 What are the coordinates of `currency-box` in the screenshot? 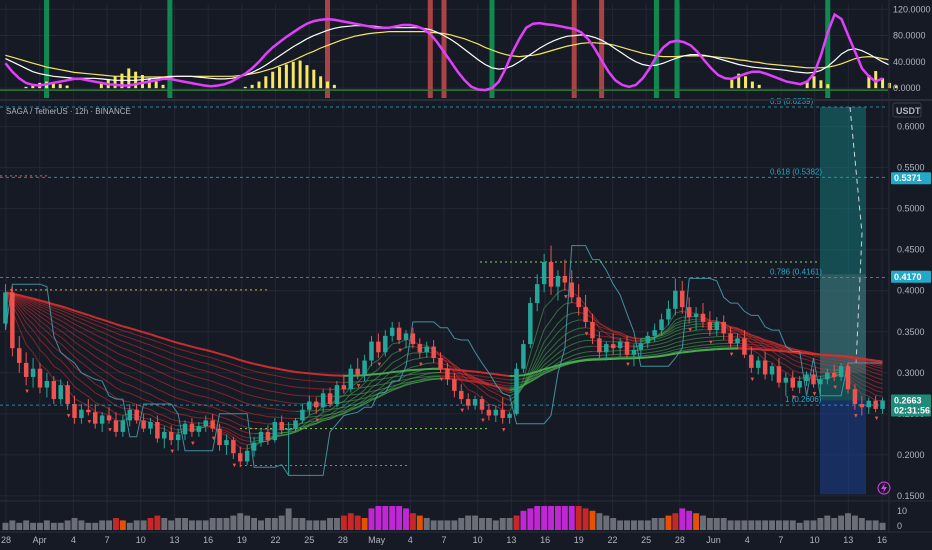 It's located at (907, 110).